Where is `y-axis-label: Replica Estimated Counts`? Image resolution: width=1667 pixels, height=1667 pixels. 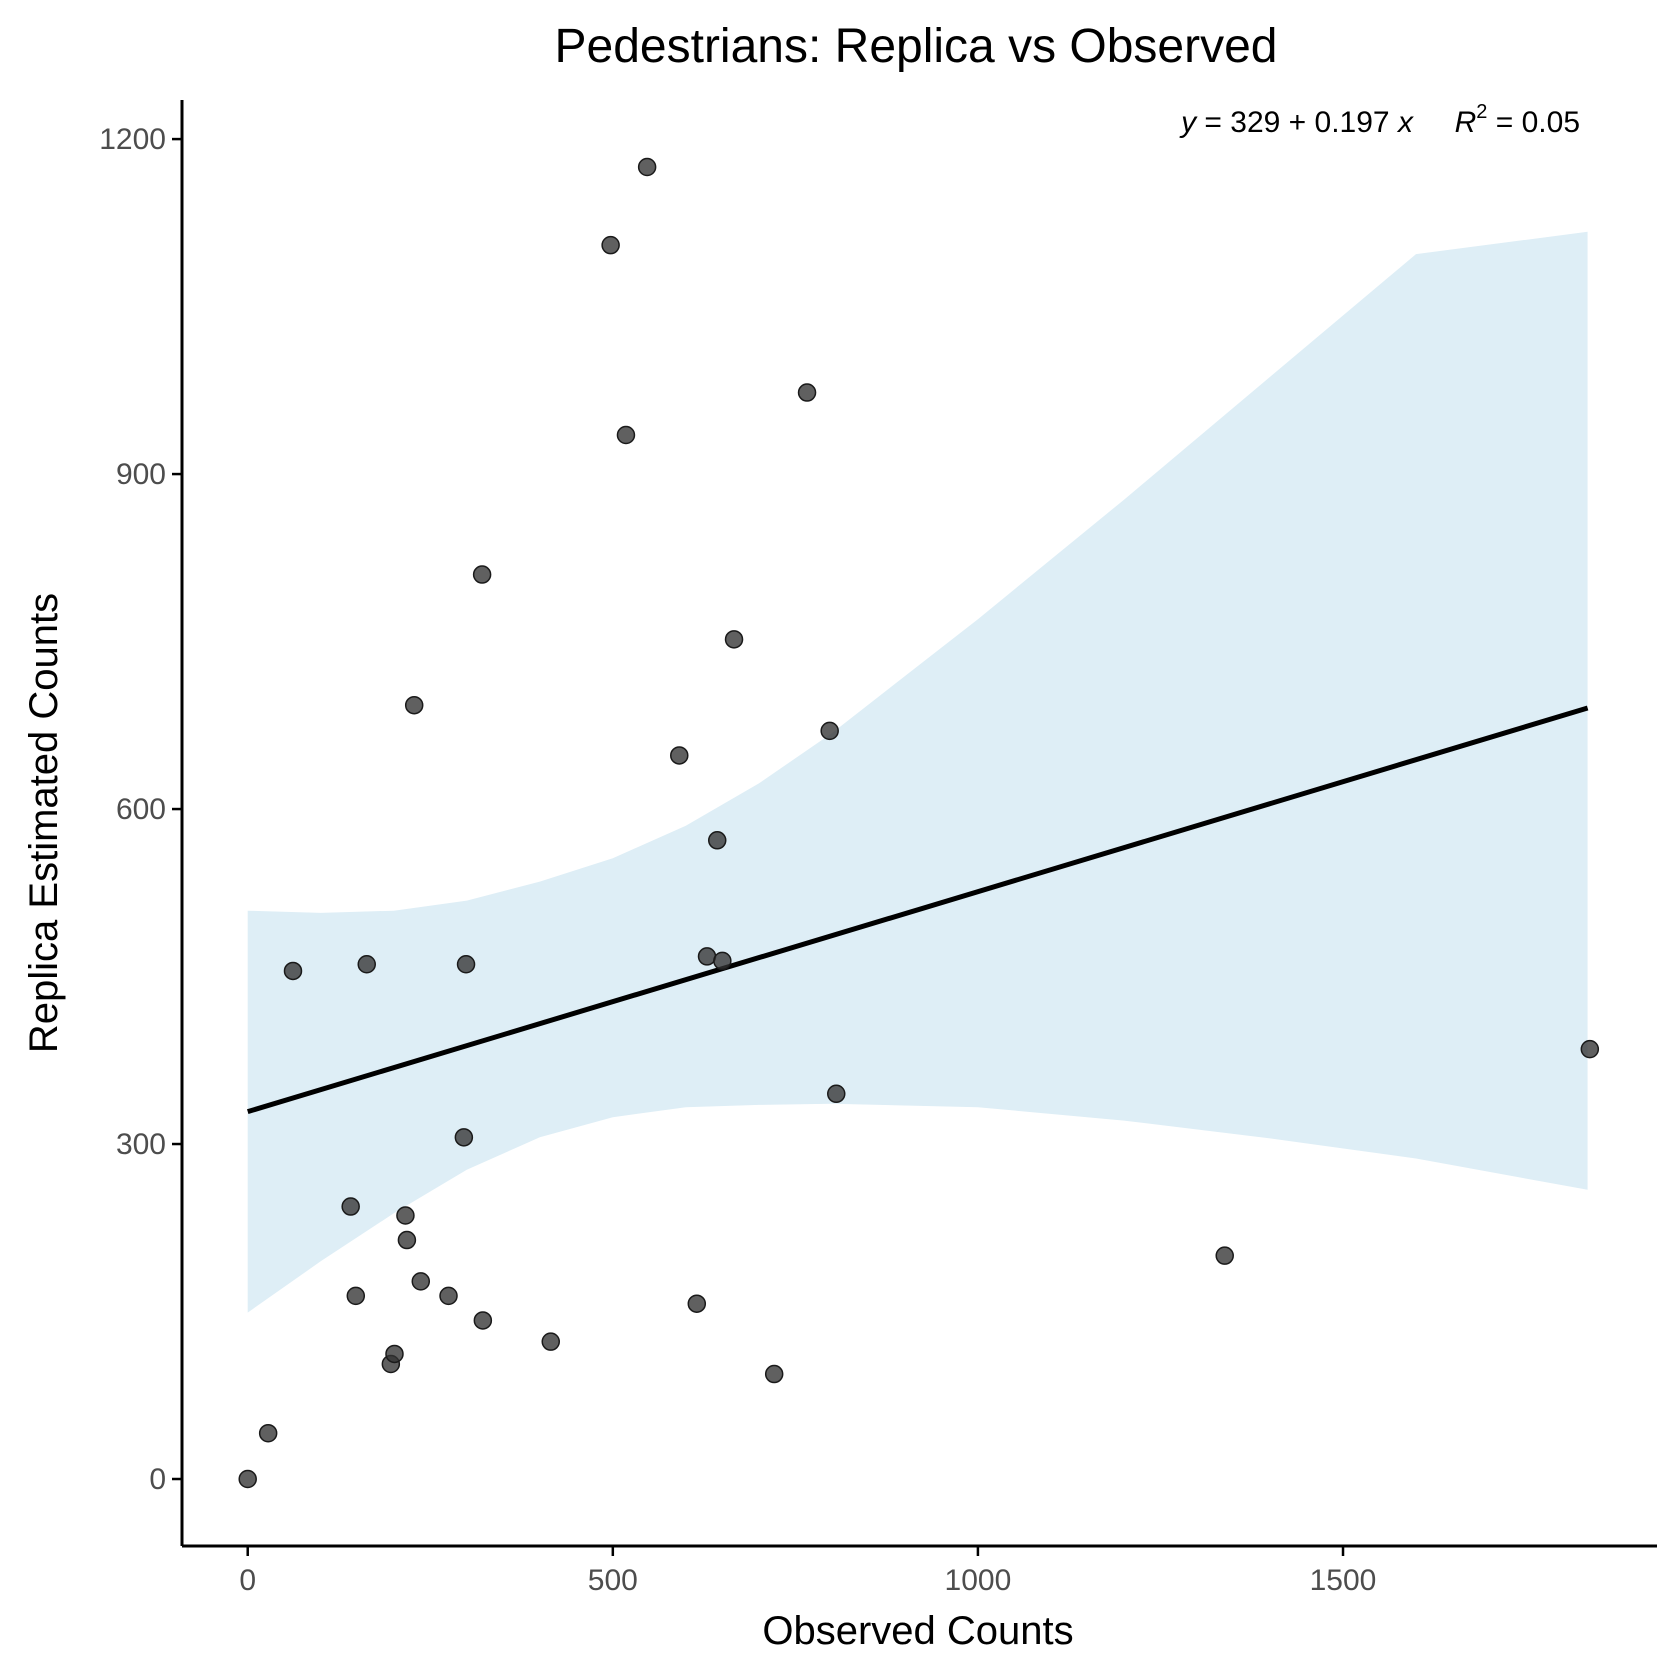 y-axis-label: Replica Estimated Counts is located at coordinates (44, 823).